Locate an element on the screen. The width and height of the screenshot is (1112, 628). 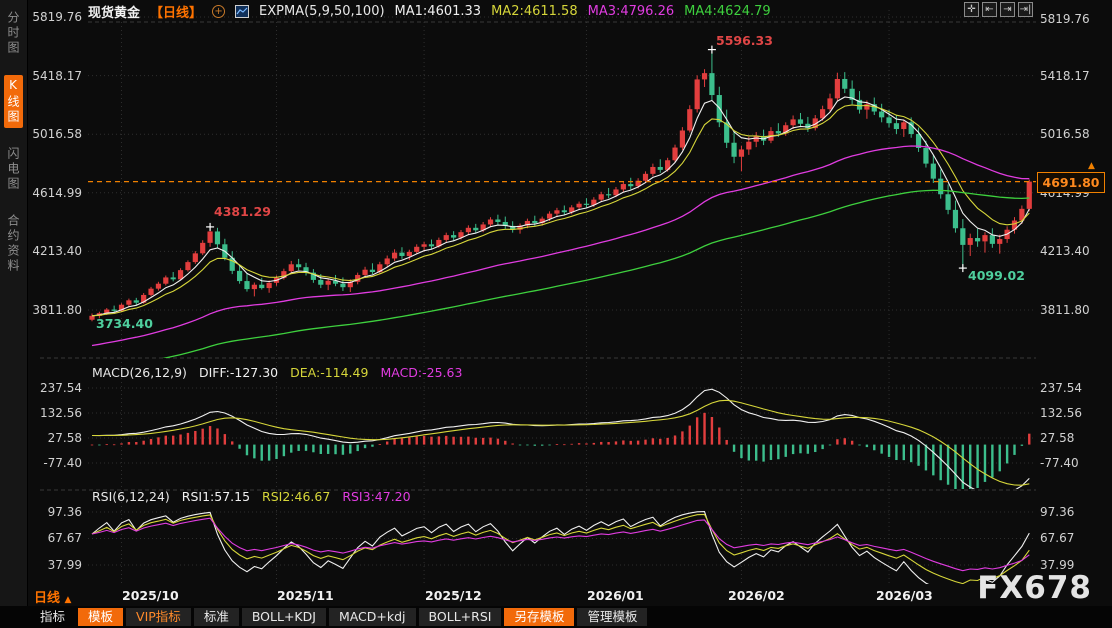
triangle-up-icon: ▲ is located at coordinates (68, 600).